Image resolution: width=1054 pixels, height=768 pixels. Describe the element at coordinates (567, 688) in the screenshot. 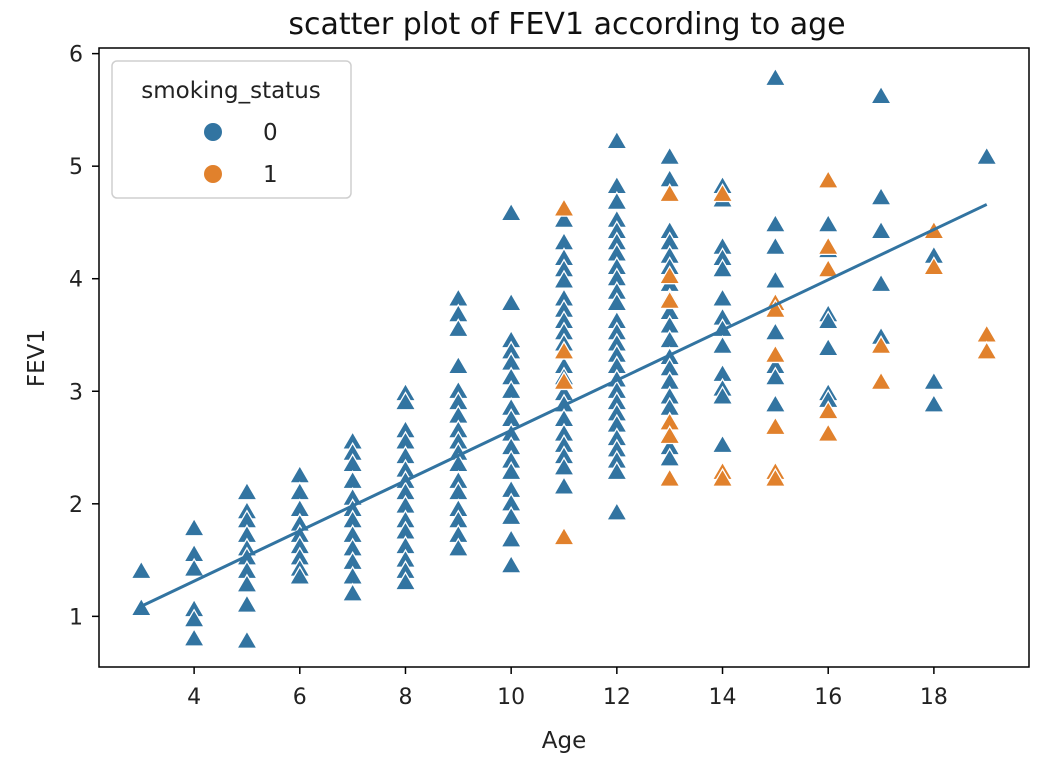

I see `x-axis: 4 6 8 10 12 14 16 18` at that location.